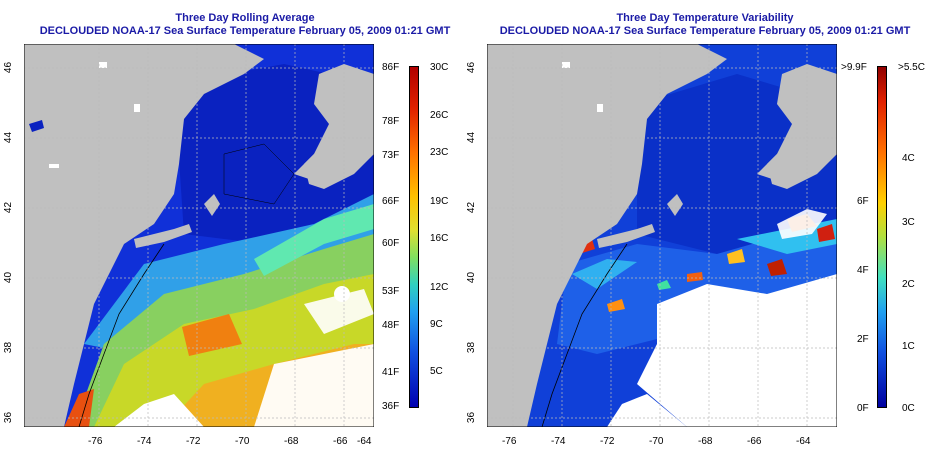  What do you see at coordinates (391, 406) in the screenshot?
I see `left-cbar-f-label: 36F` at bounding box center [391, 406].